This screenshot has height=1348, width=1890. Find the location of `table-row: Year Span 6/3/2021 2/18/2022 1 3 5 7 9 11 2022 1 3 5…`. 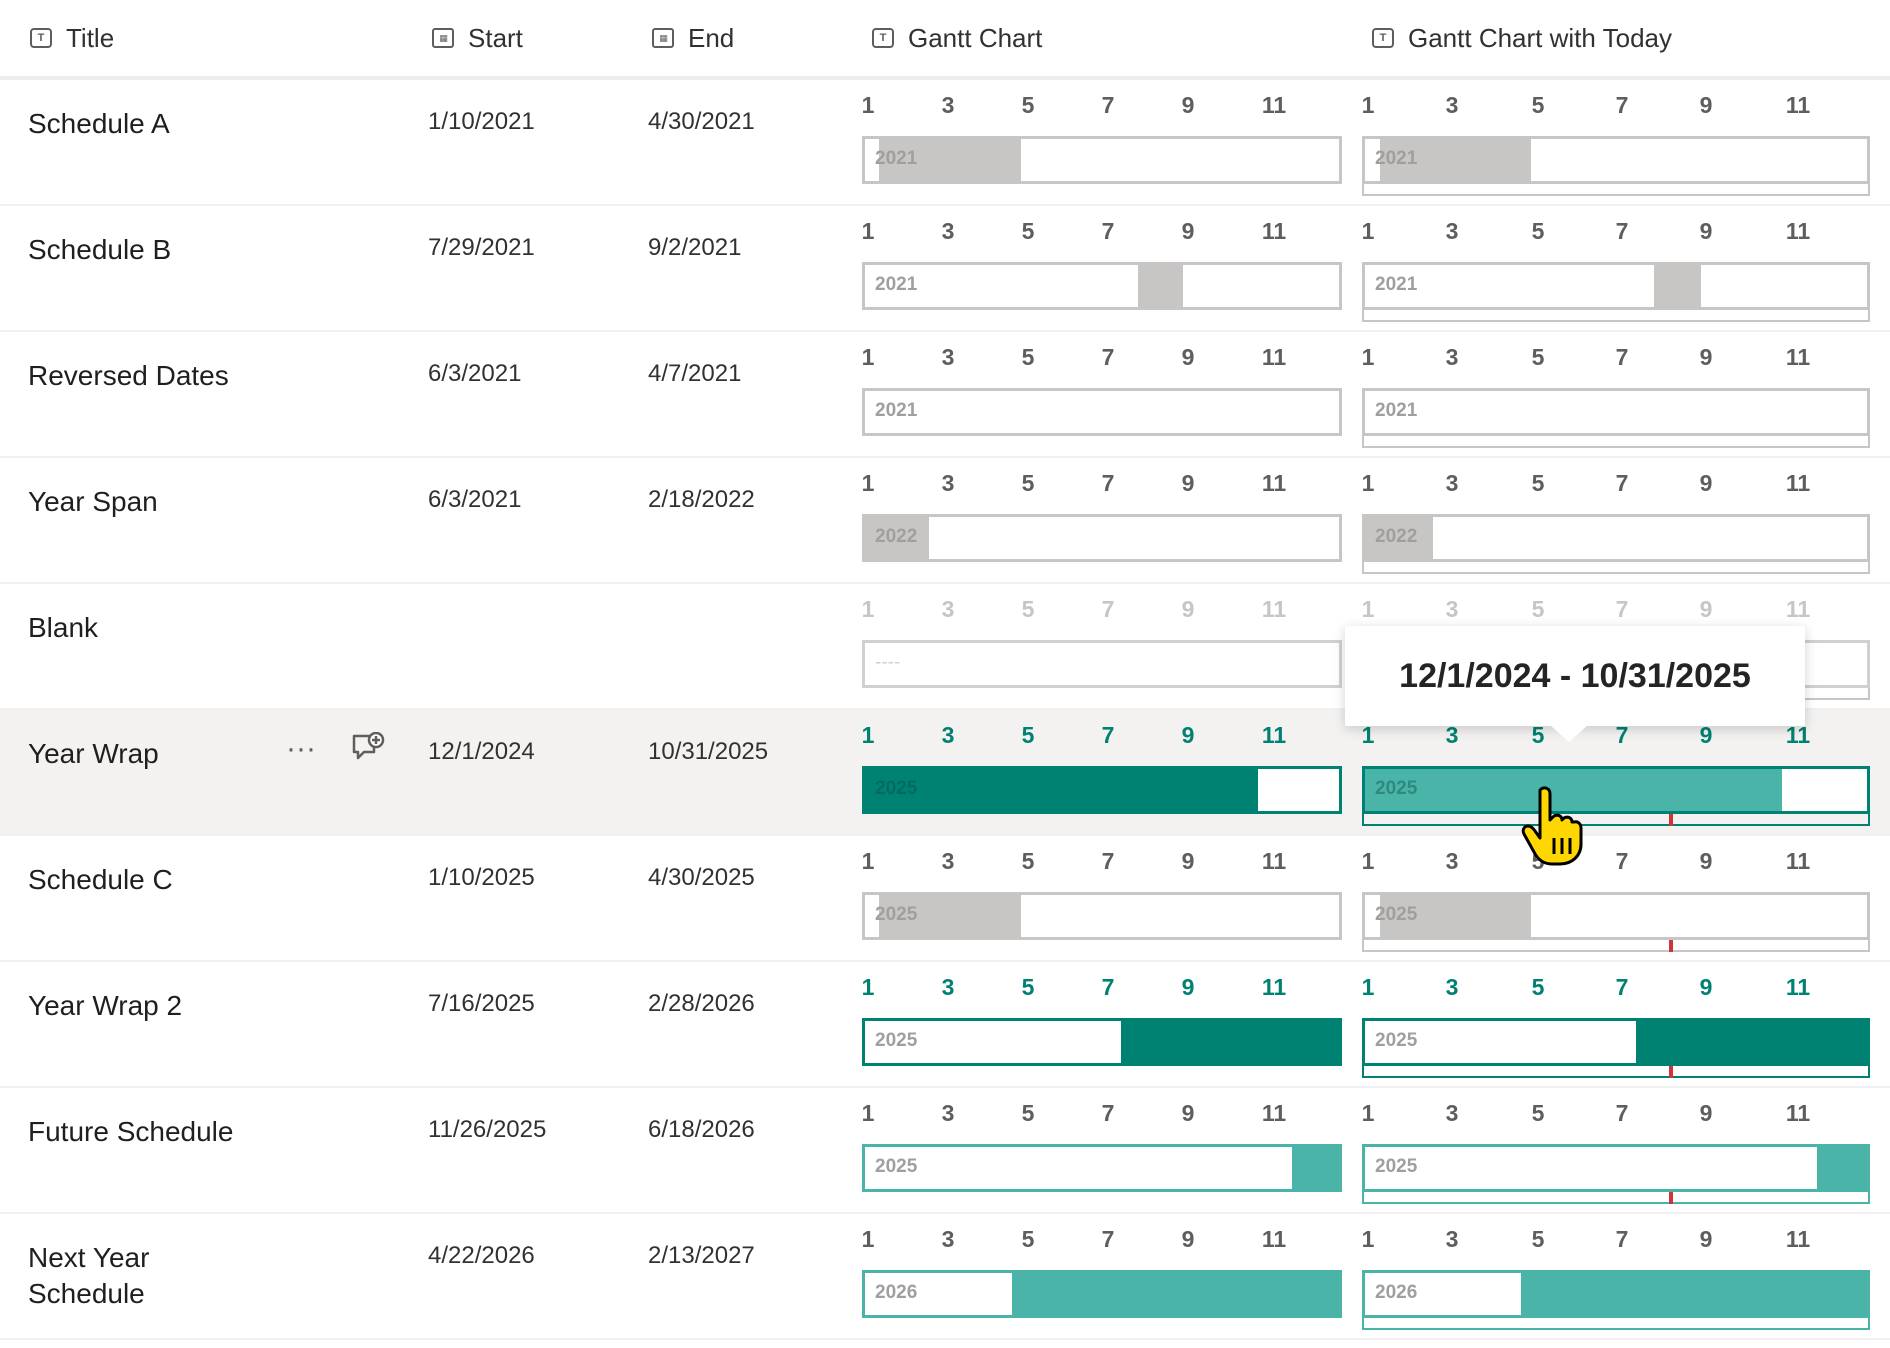

table-row: Year Span 6/3/2021 2/18/2022 1 3 5 7 9 11 2022 1 3 5… is located at coordinates (945, 521).